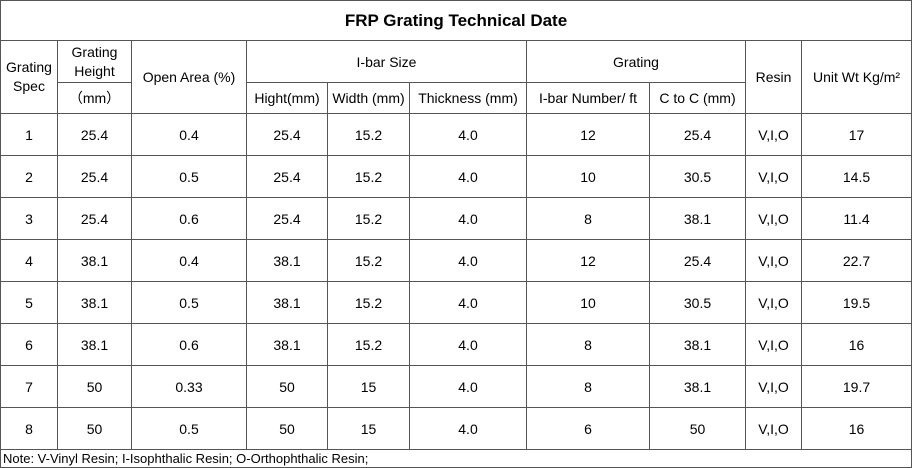  Describe the element at coordinates (29, 134) in the screenshot. I see `table-cell: 1` at that location.